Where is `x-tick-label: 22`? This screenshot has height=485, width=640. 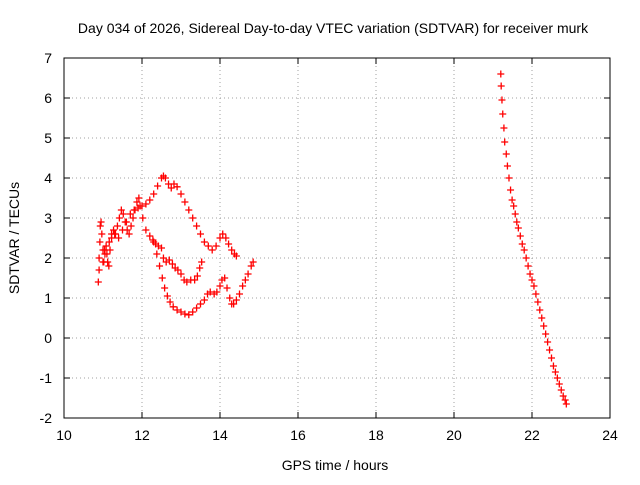 x-tick-label: 22 is located at coordinates (532, 435).